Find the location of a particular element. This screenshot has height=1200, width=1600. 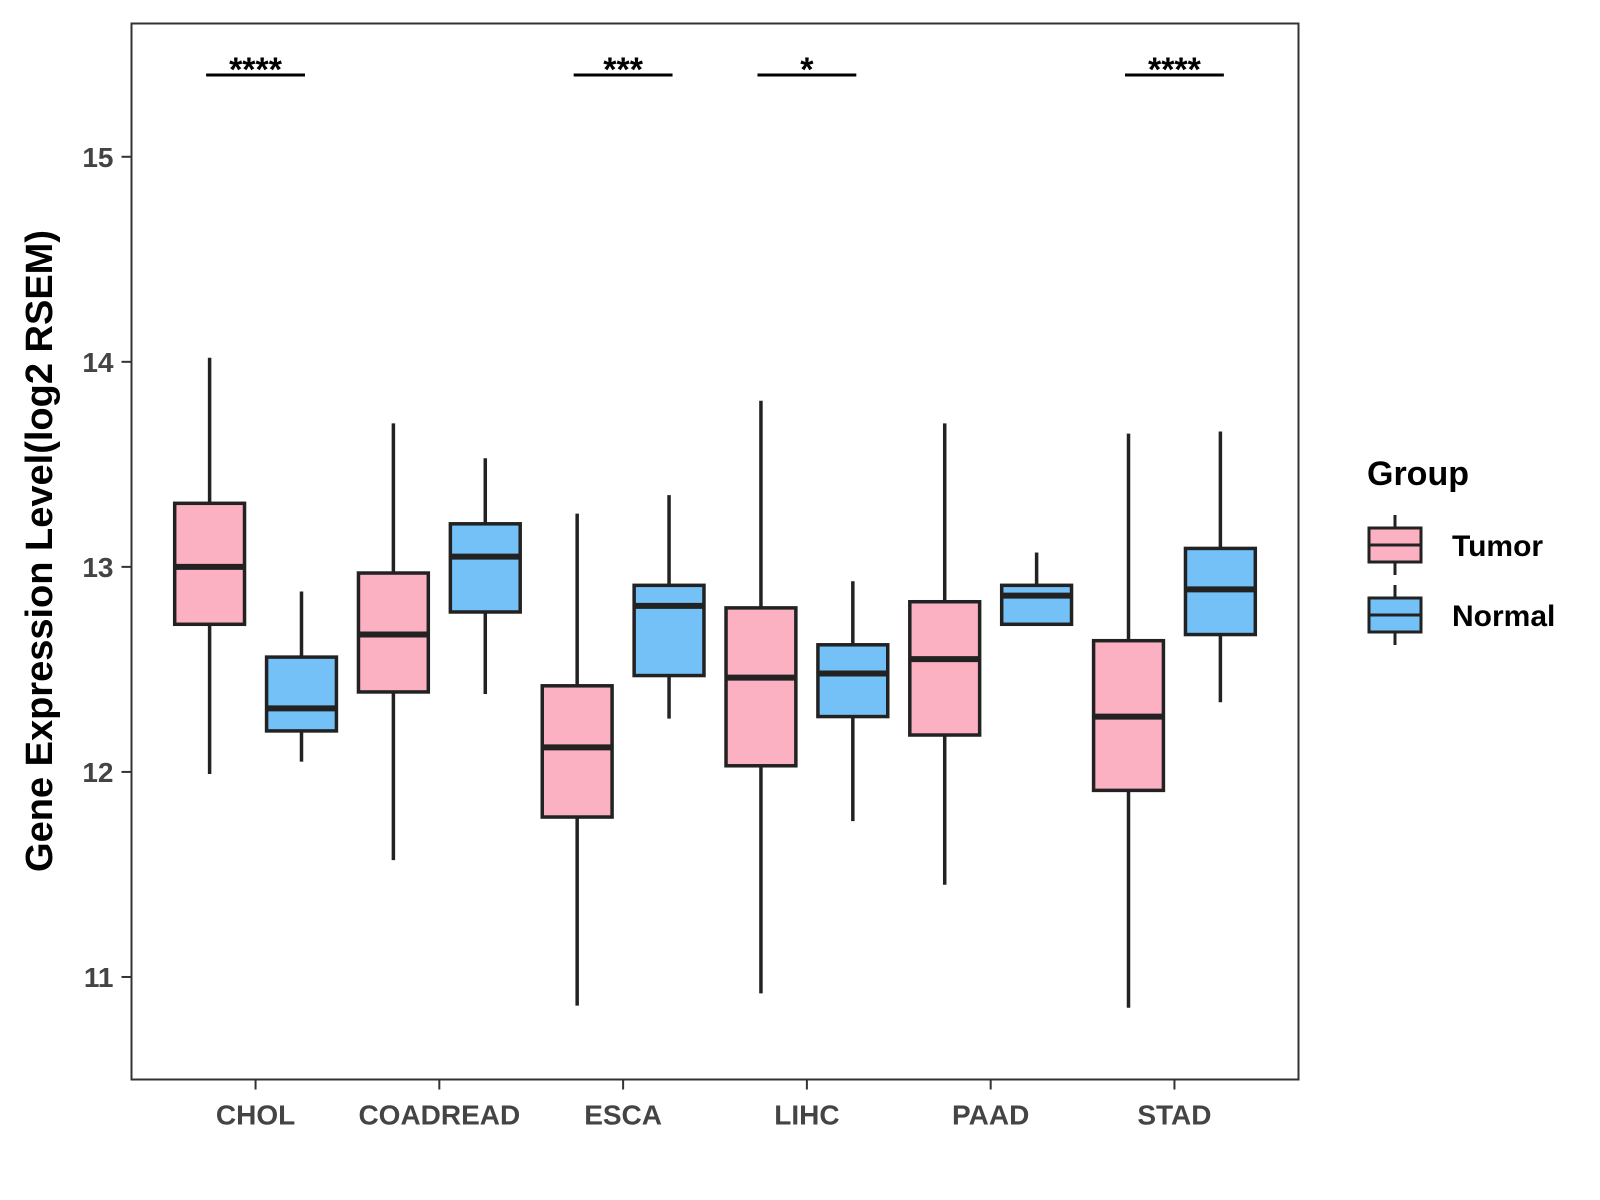

box-tumor-stad is located at coordinates (1128, 720).